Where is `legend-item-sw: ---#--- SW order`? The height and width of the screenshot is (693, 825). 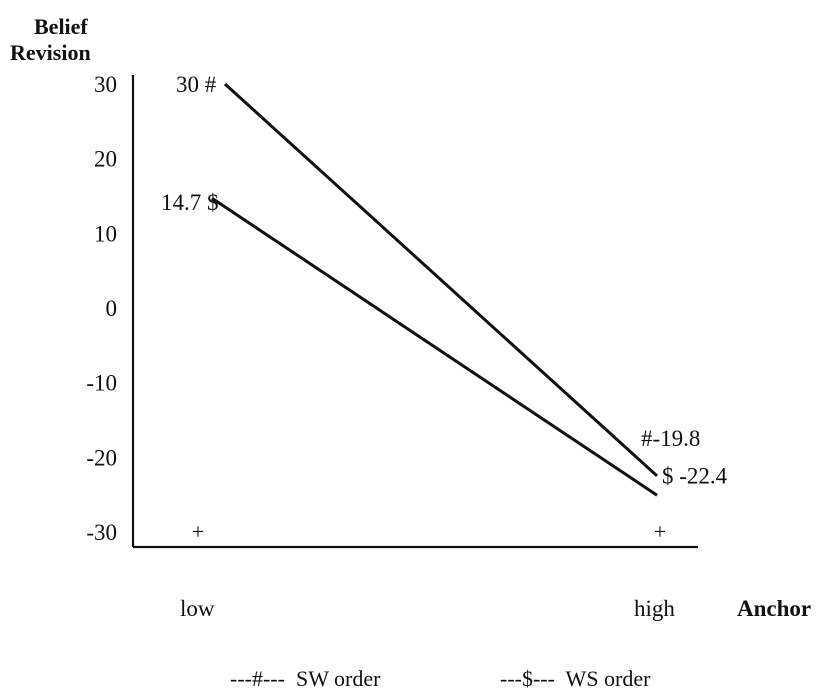
legend-item-sw: ---#--- SW order is located at coordinates (305, 678).